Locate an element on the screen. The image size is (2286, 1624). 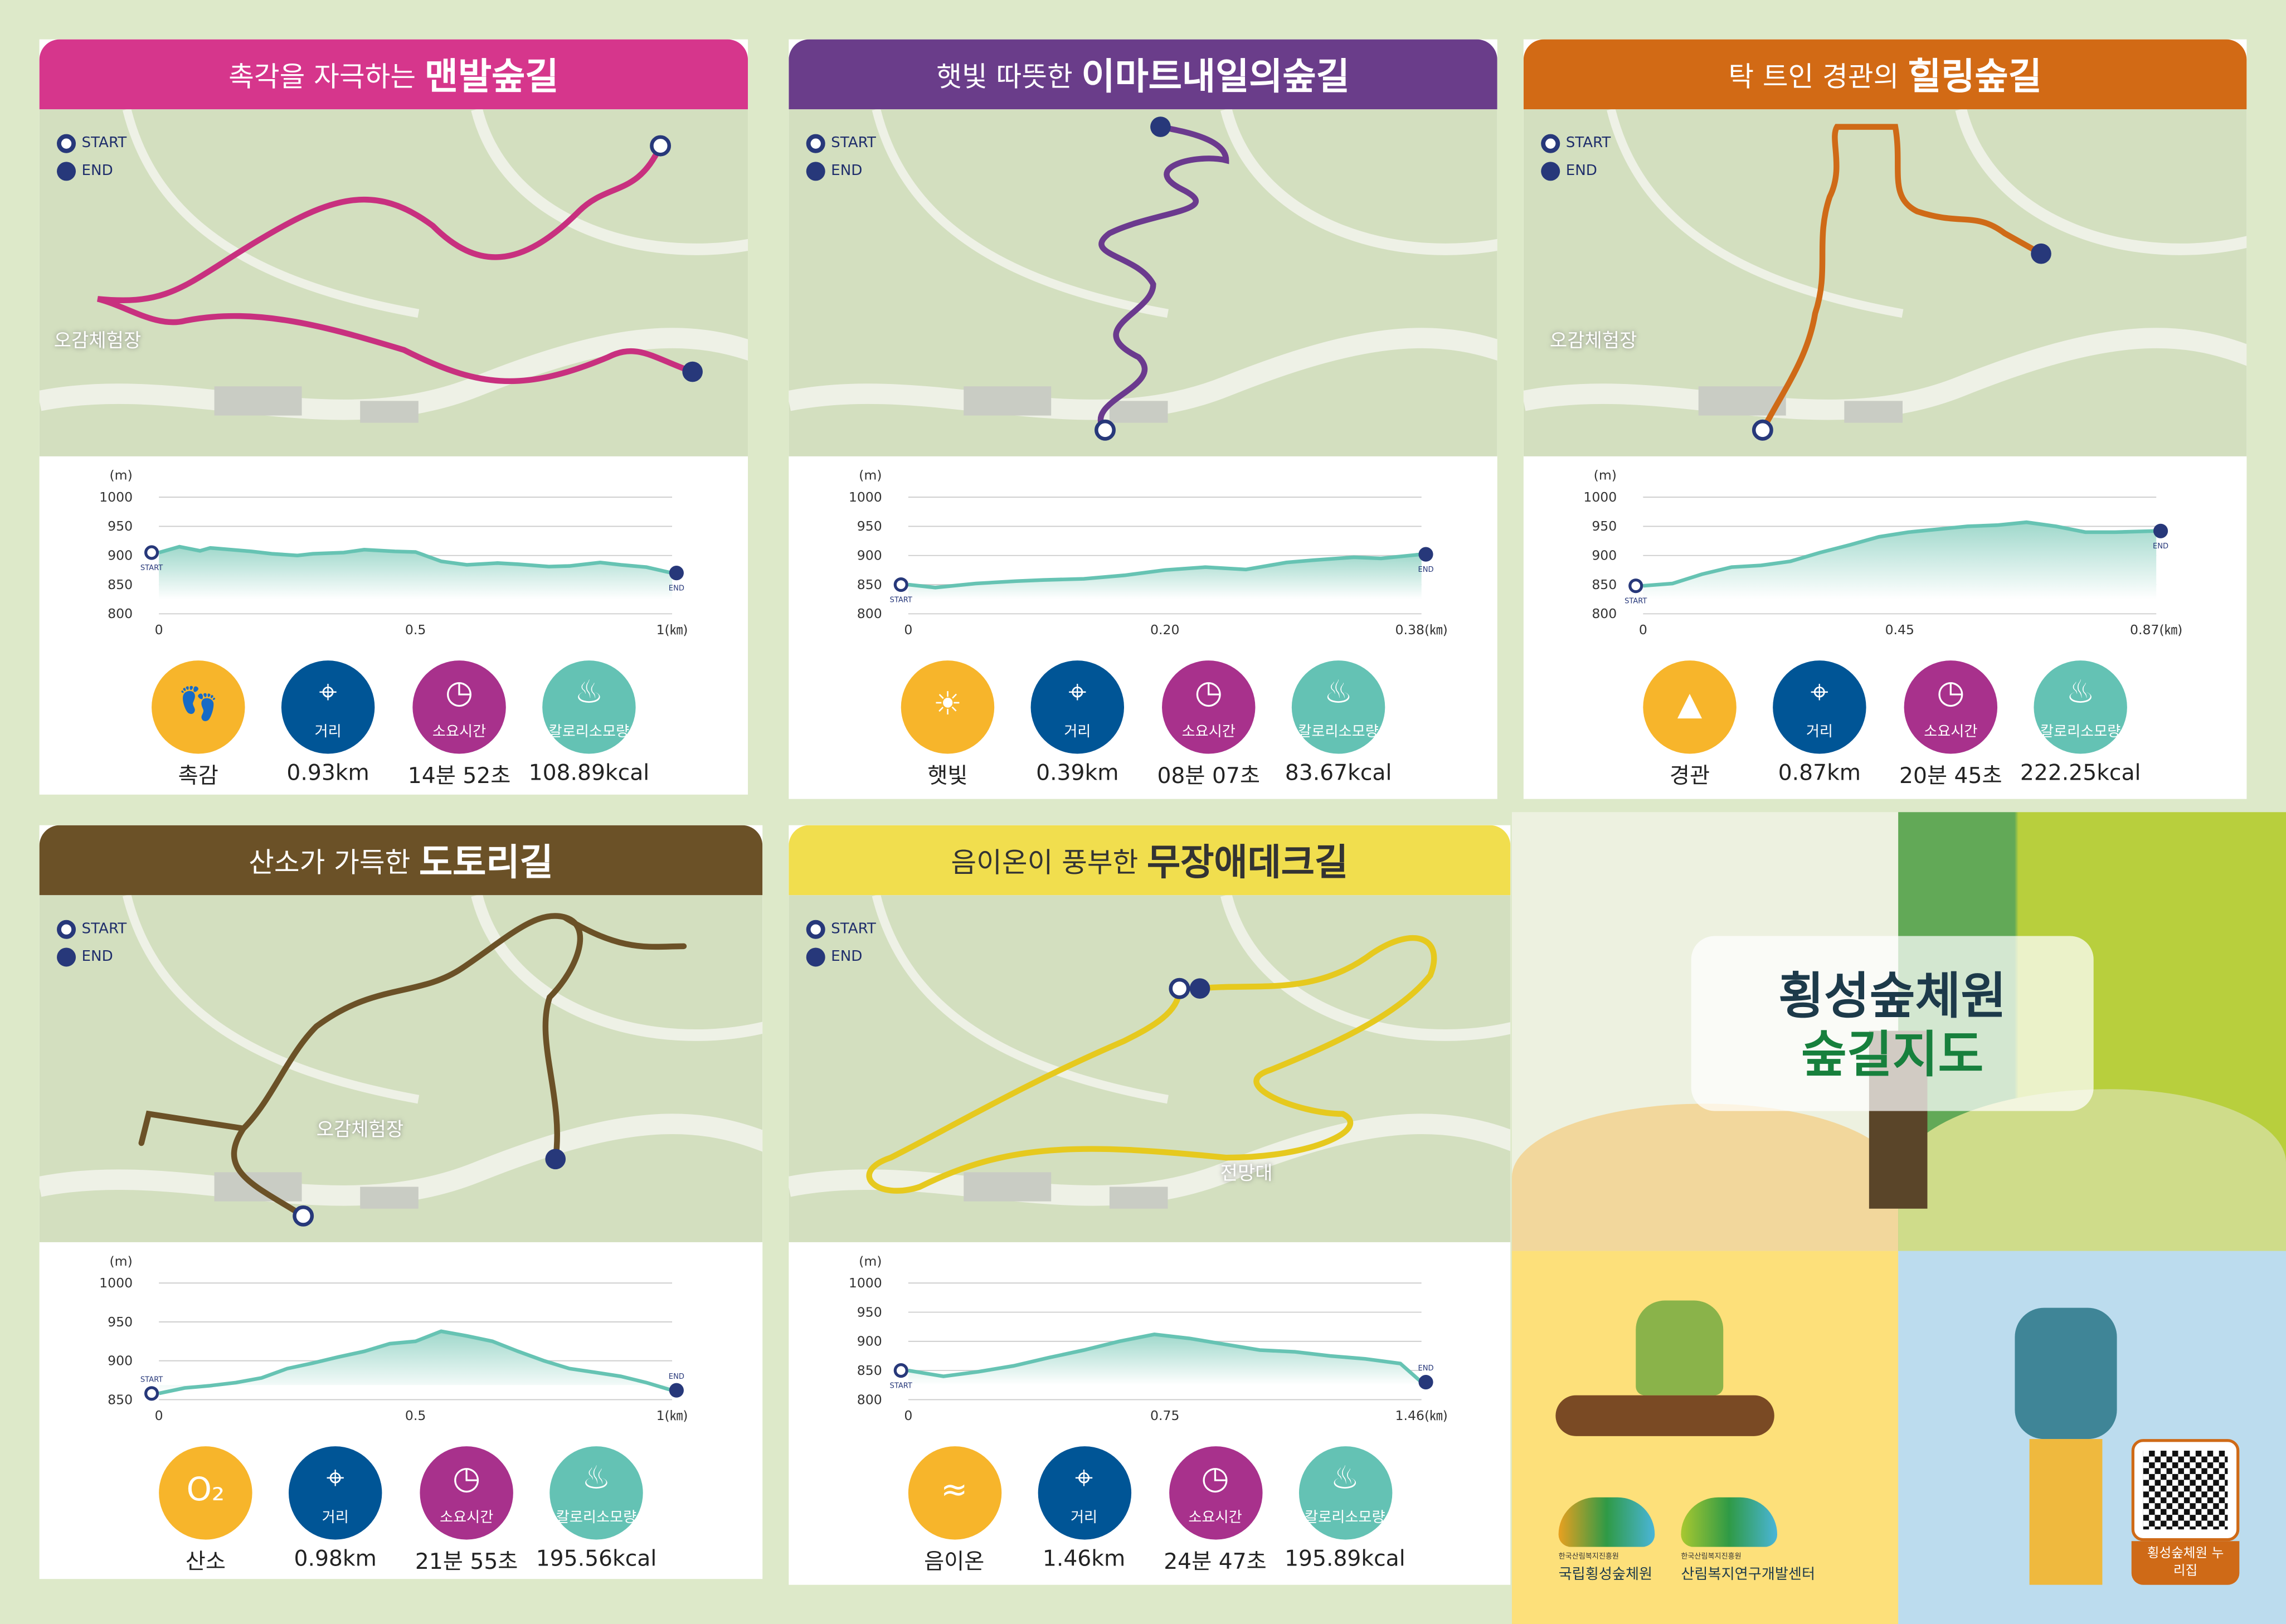
route-svg is located at coordinates (1885, 275).